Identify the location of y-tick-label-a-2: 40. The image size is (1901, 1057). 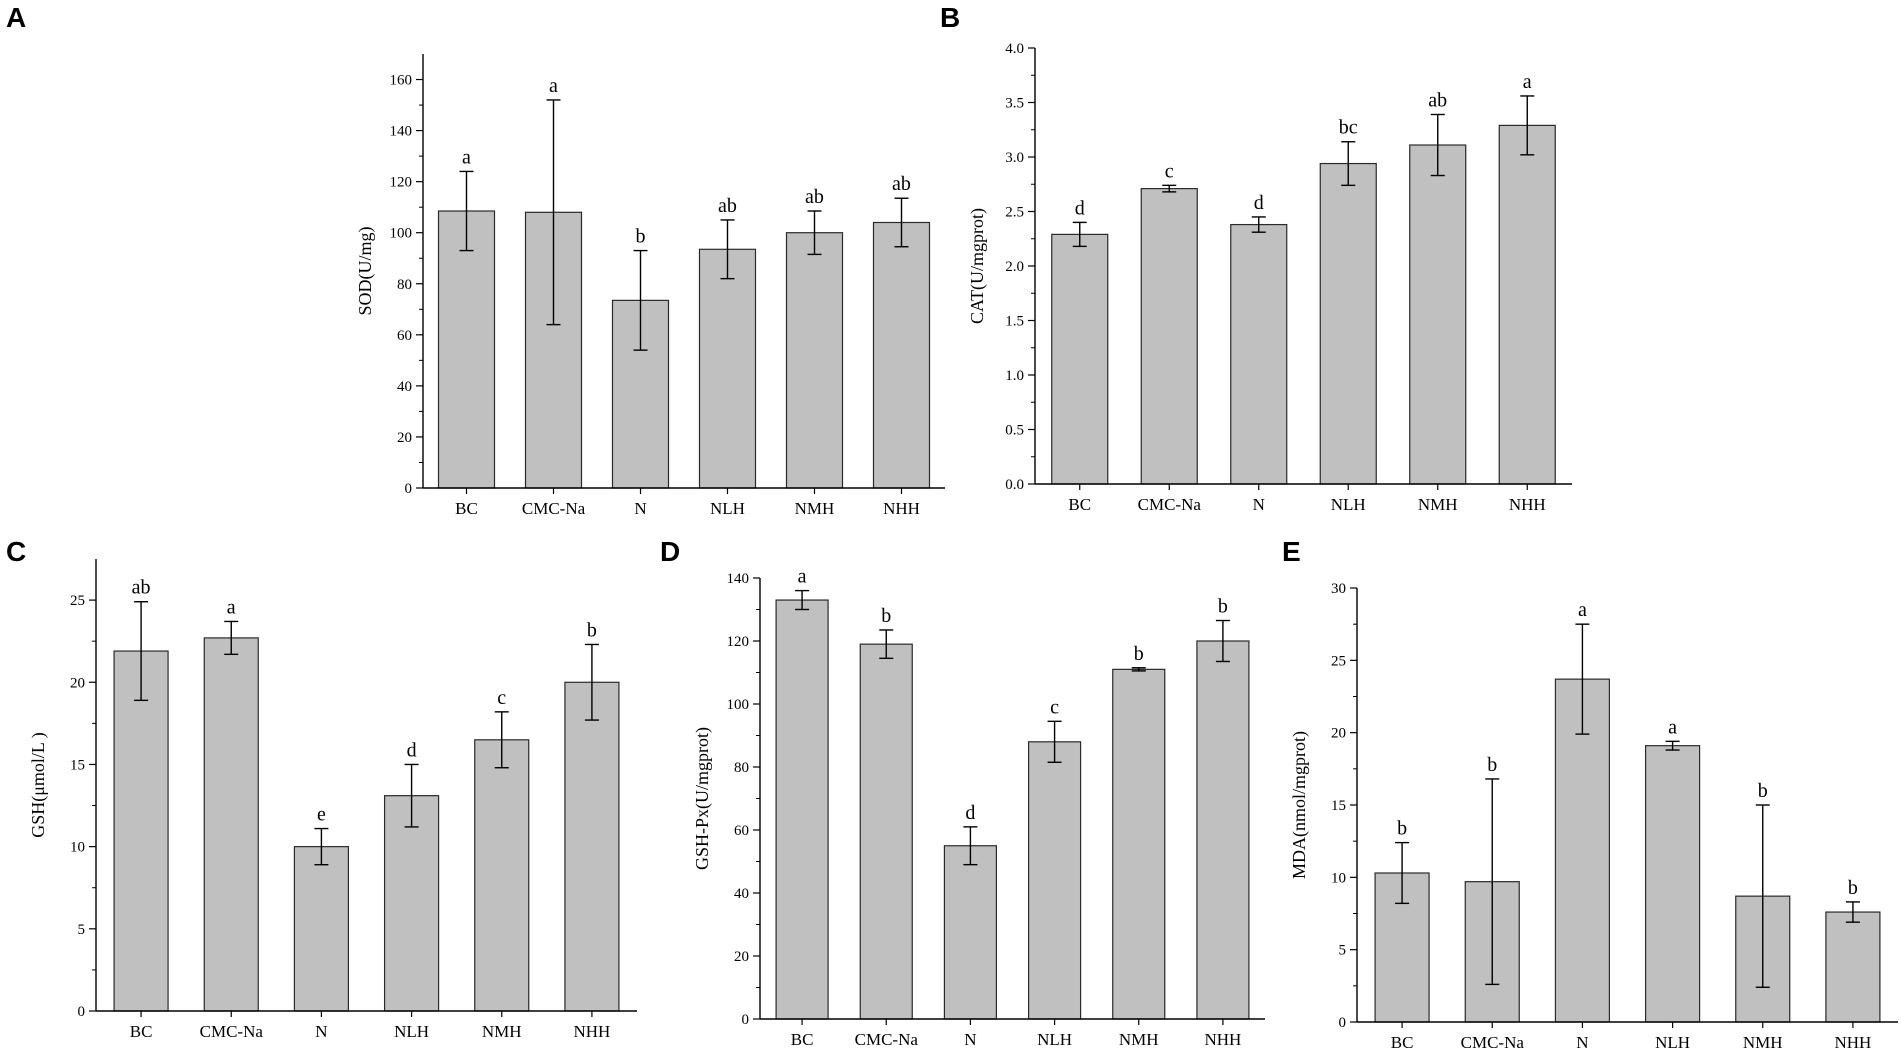
(404, 387).